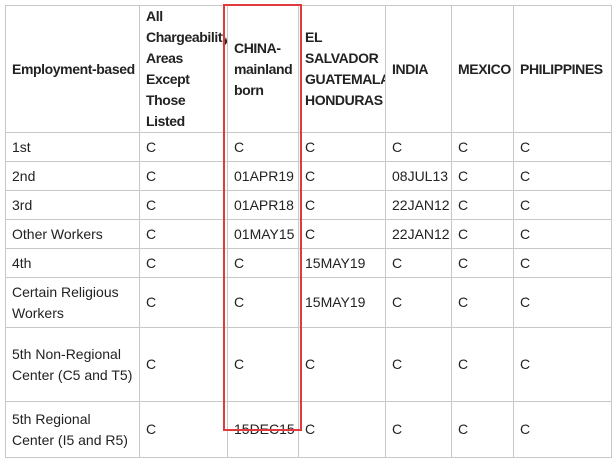 The width and height of the screenshot is (616, 458). What do you see at coordinates (72, 176) in the screenshot?
I see `row-label: 2nd` at bounding box center [72, 176].